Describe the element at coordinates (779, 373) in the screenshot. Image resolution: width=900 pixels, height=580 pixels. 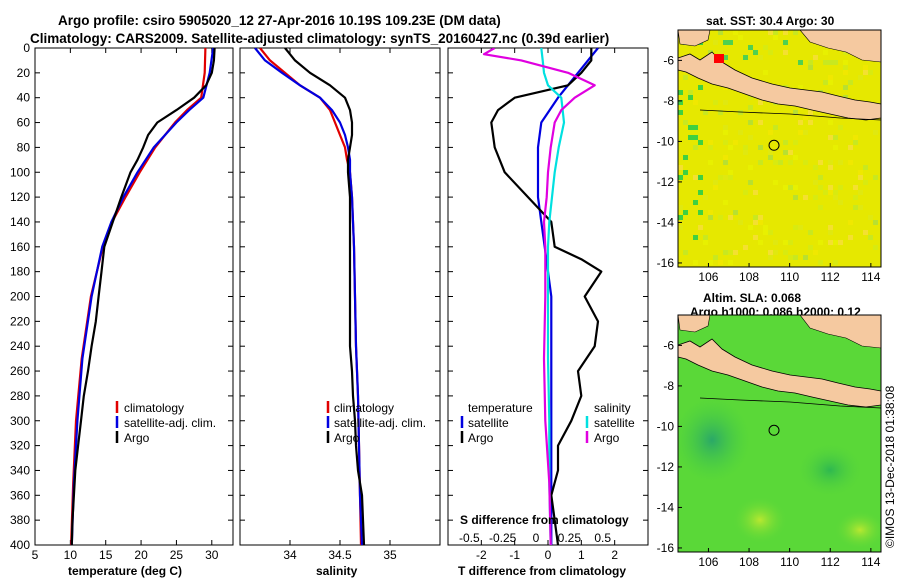
I see `sla-land-java` at that location.